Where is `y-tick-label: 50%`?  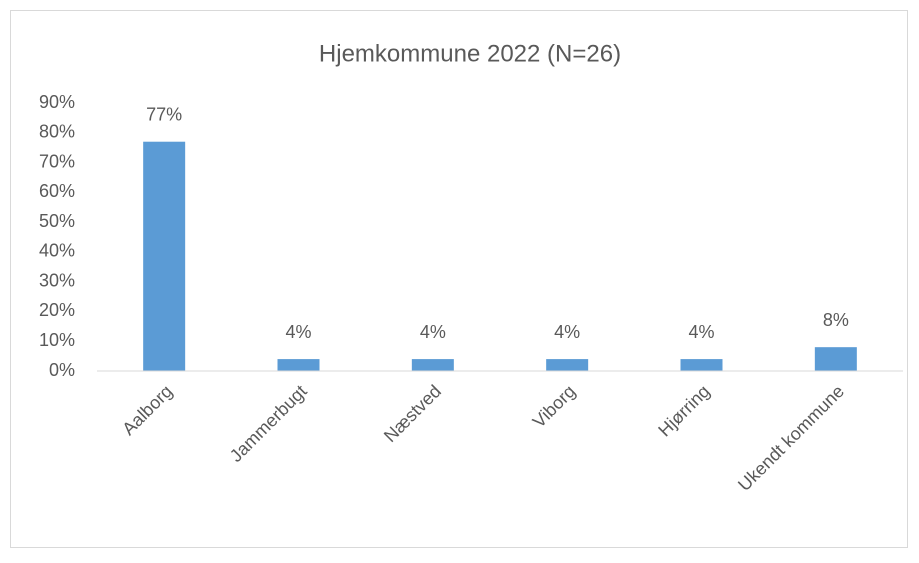 y-tick-label: 50% is located at coordinates (57, 221).